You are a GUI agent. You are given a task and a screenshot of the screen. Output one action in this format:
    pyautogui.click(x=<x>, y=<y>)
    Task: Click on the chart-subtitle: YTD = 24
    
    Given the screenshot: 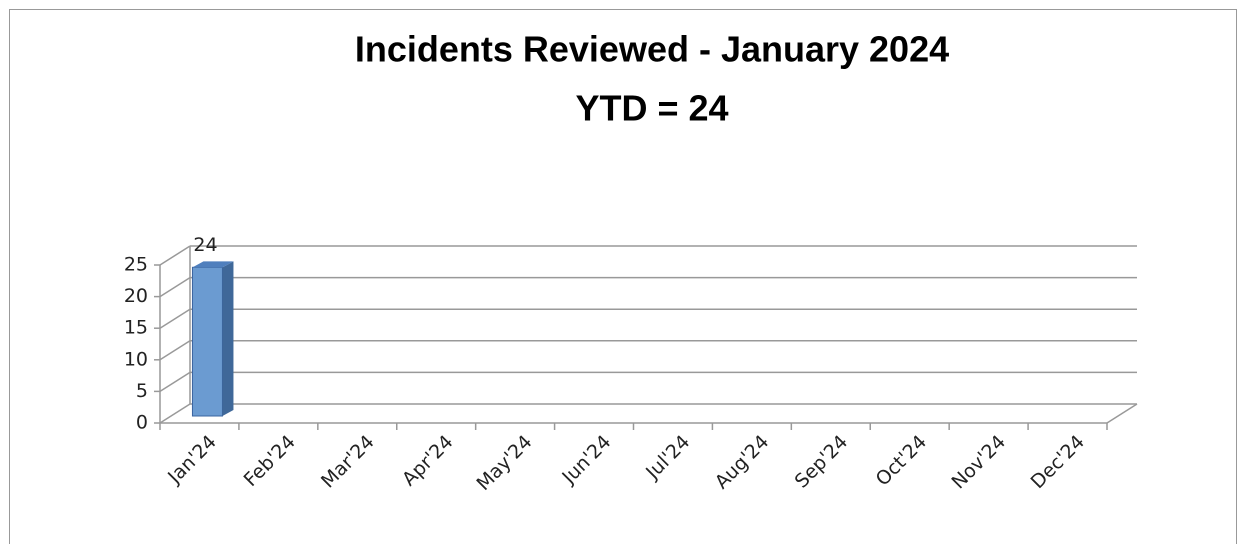 What is the action you would take?
    pyautogui.click(x=651, y=108)
    